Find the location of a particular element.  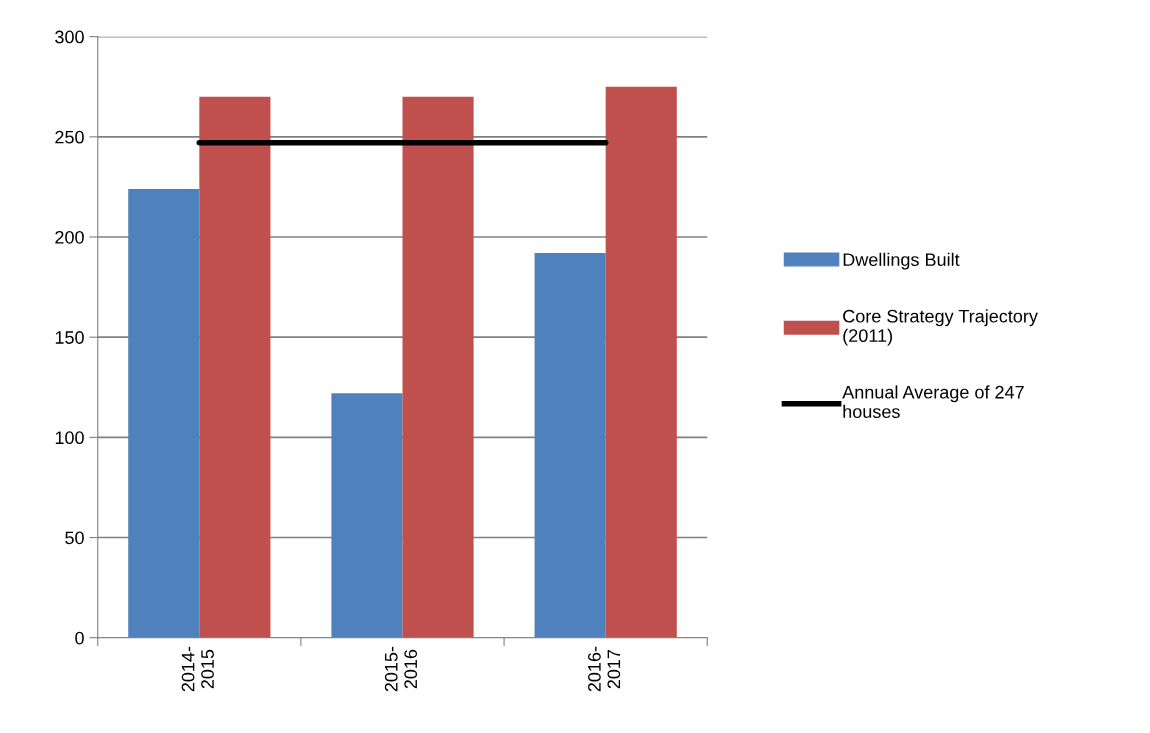

y-tick-label: 50 is located at coordinates (74, 538).